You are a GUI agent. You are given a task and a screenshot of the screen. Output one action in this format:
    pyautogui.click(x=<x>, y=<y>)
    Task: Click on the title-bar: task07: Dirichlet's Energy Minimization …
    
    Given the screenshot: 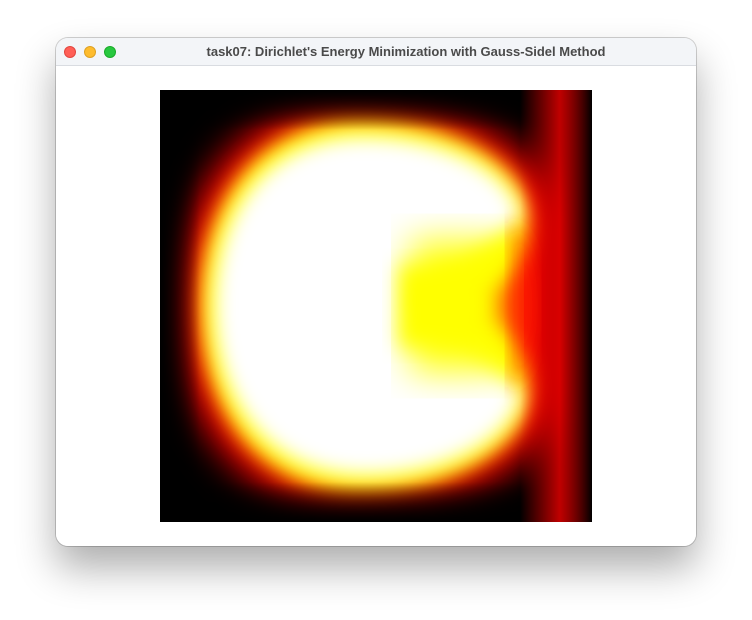 What is the action you would take?
    pyautogui.click(x=376, y=52)
    